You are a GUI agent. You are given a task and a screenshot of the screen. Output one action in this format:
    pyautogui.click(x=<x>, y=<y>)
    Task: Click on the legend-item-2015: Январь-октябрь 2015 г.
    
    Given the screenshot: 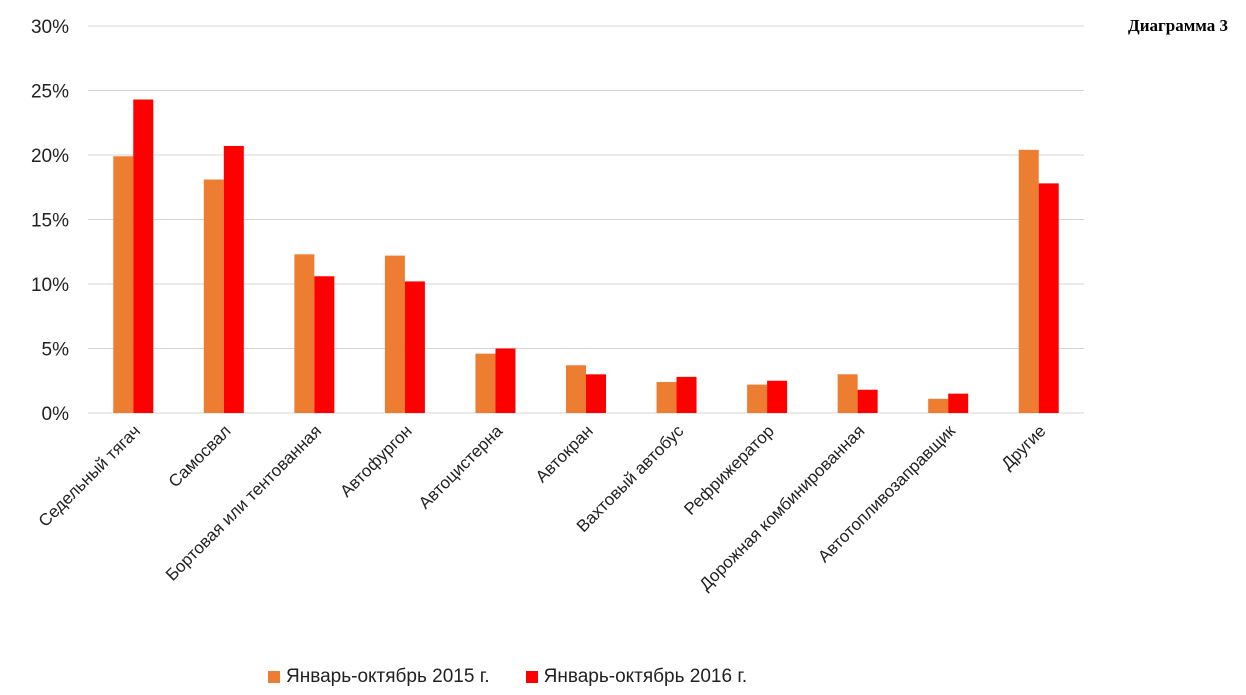 What is the action you would take?
    pyautogui.click(x=379, y=677)
    